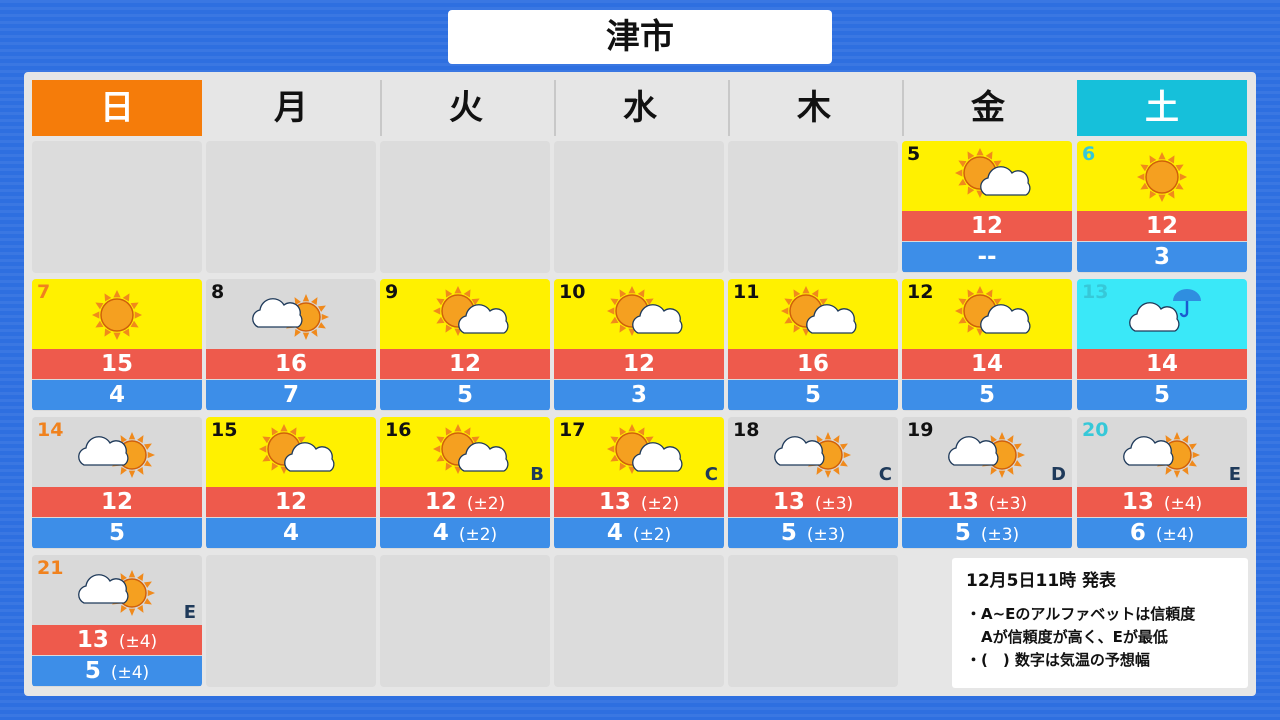 This screenshot has height=720, width=1280. What do you see at coordinates (987, 452) in the screenshot?
I see `weather-area: 19 D` at bounding box center [987, 452].